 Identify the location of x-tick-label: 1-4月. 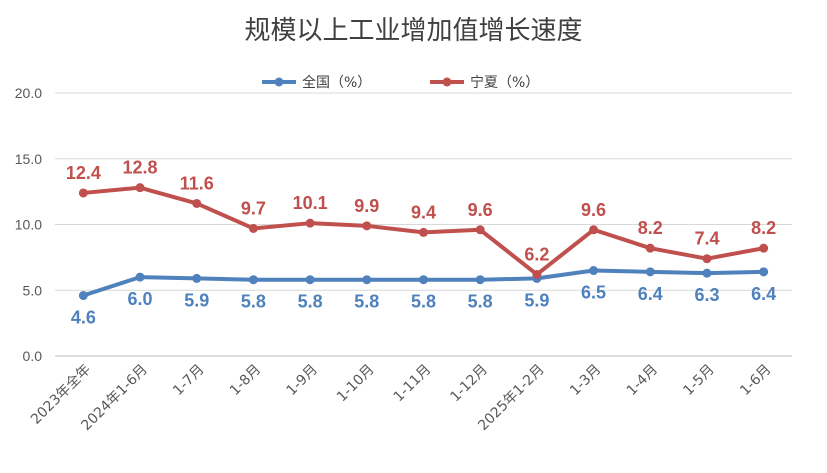
(642, 380).